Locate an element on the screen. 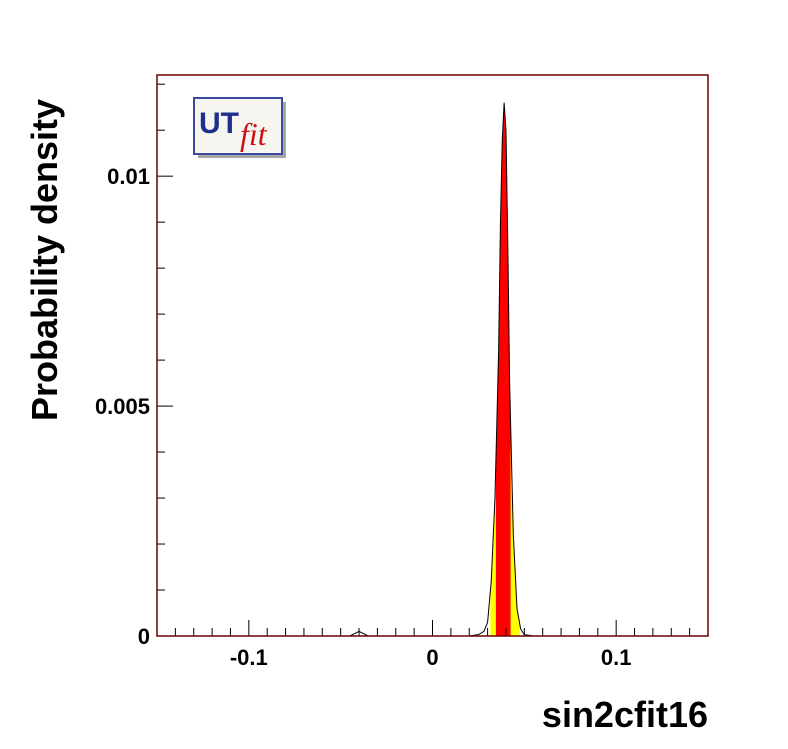 The image size is (788, 749). x-axis-title: sin2cfit16 is located at coordinates (625, 714).